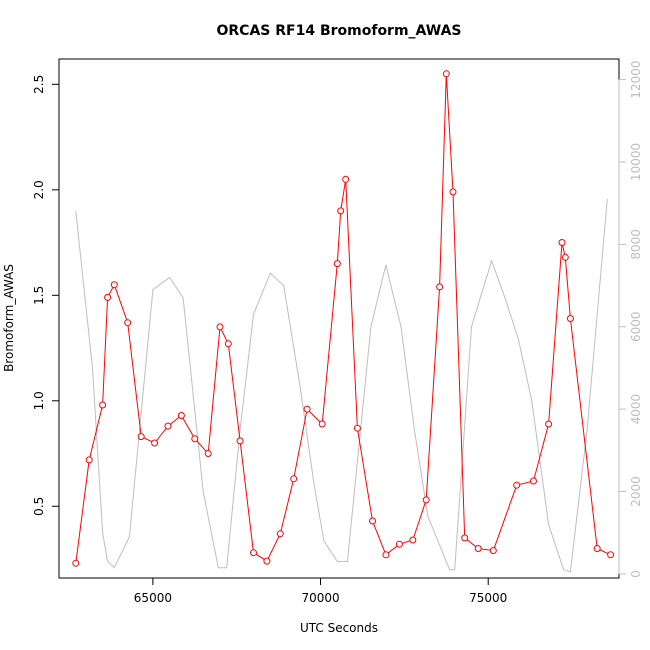  What do you see at coordinates (488, 598) in the screenshot?
I see `x-tick-label: 75000` at bounding box center [488, 598].